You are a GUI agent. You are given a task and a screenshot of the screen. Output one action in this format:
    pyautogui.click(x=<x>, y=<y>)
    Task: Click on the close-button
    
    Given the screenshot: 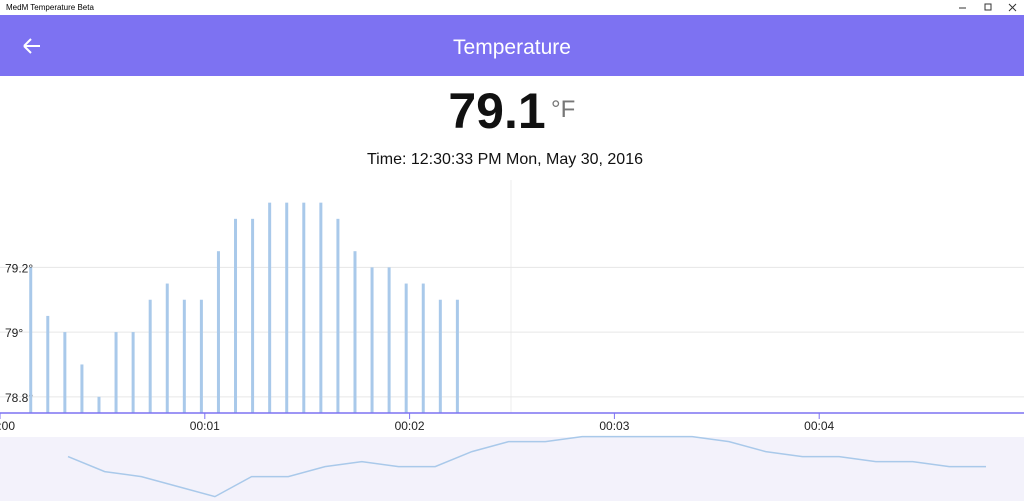 What is the action you would take?
    pyautogui.click(x=1012, y=7)
    